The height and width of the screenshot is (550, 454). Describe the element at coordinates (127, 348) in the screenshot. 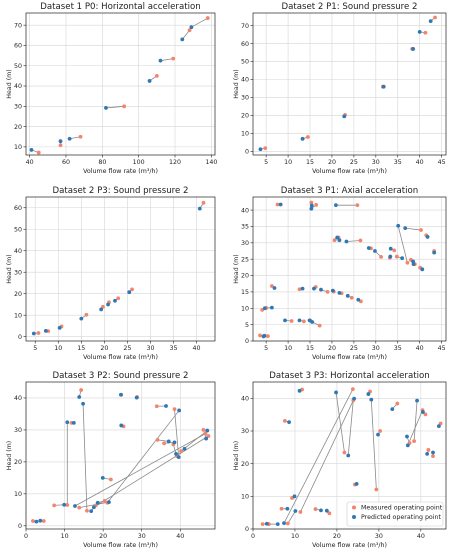

I see `x-tick-label: 25` at that location.